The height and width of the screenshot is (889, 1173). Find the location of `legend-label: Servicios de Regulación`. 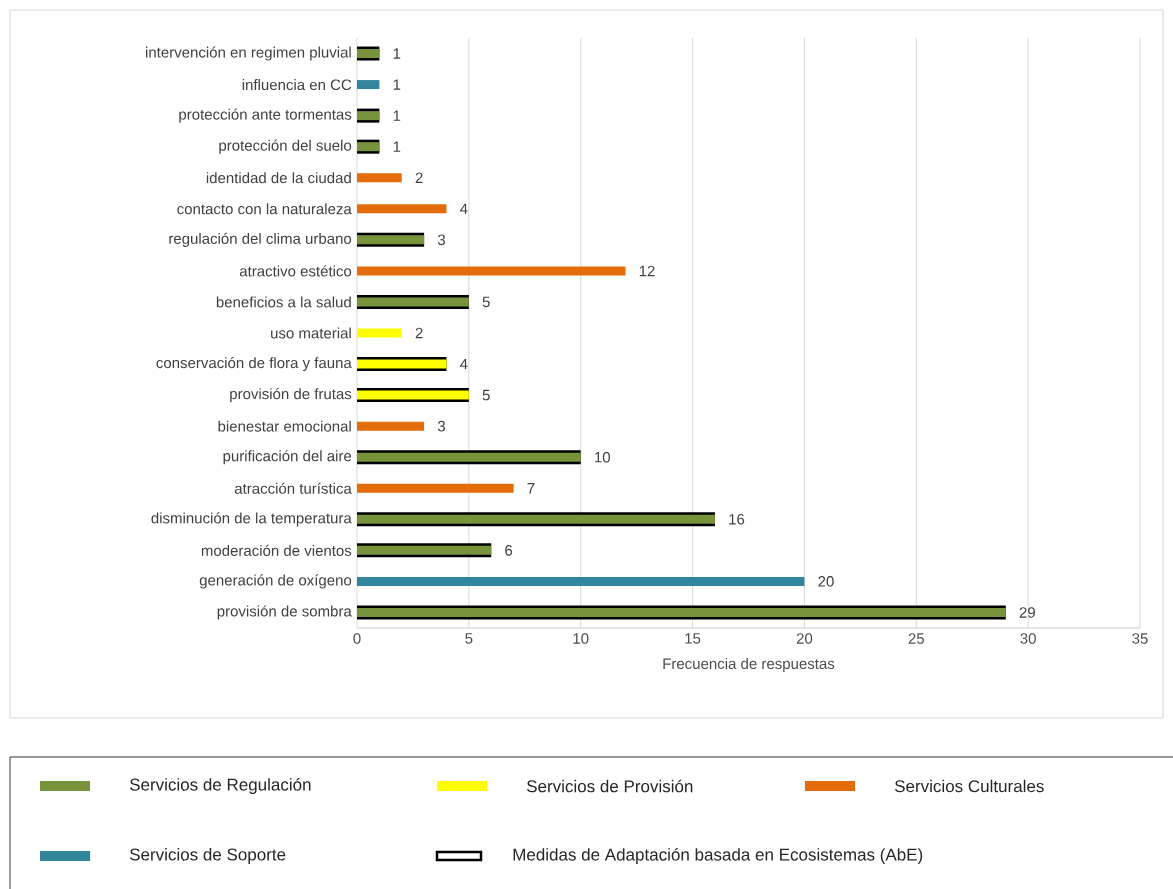

legend-label: Servicios de Regulación is located at coordinates (220, 786).